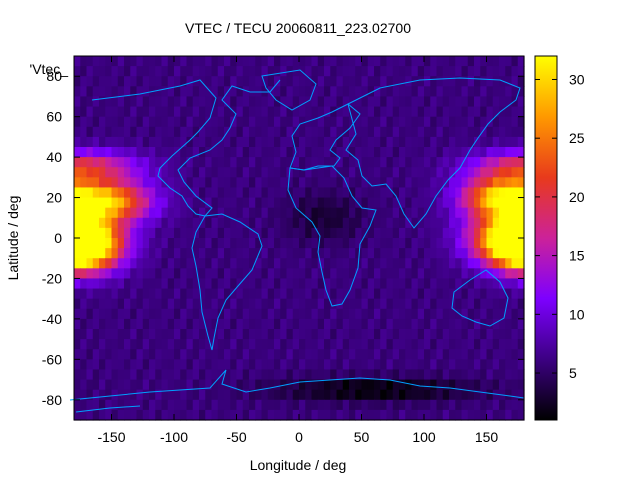  I want to click on y-tick-label: -20, so click(52, 278).